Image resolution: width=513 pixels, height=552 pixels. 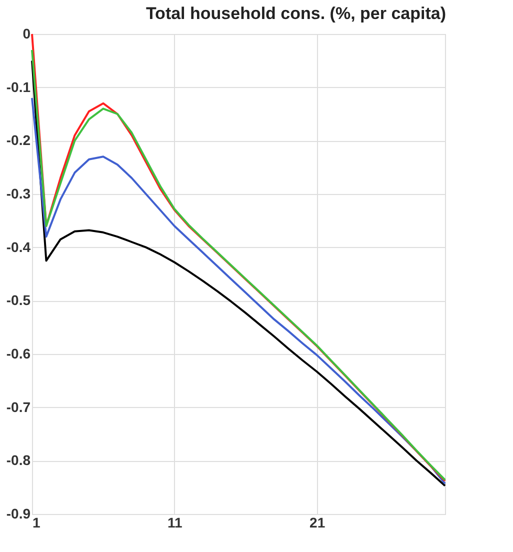 What do you see at coordinates (18, 194) in the screenshot?
I see `y-tick-label: -0.3` at bounding box center [18, 194].